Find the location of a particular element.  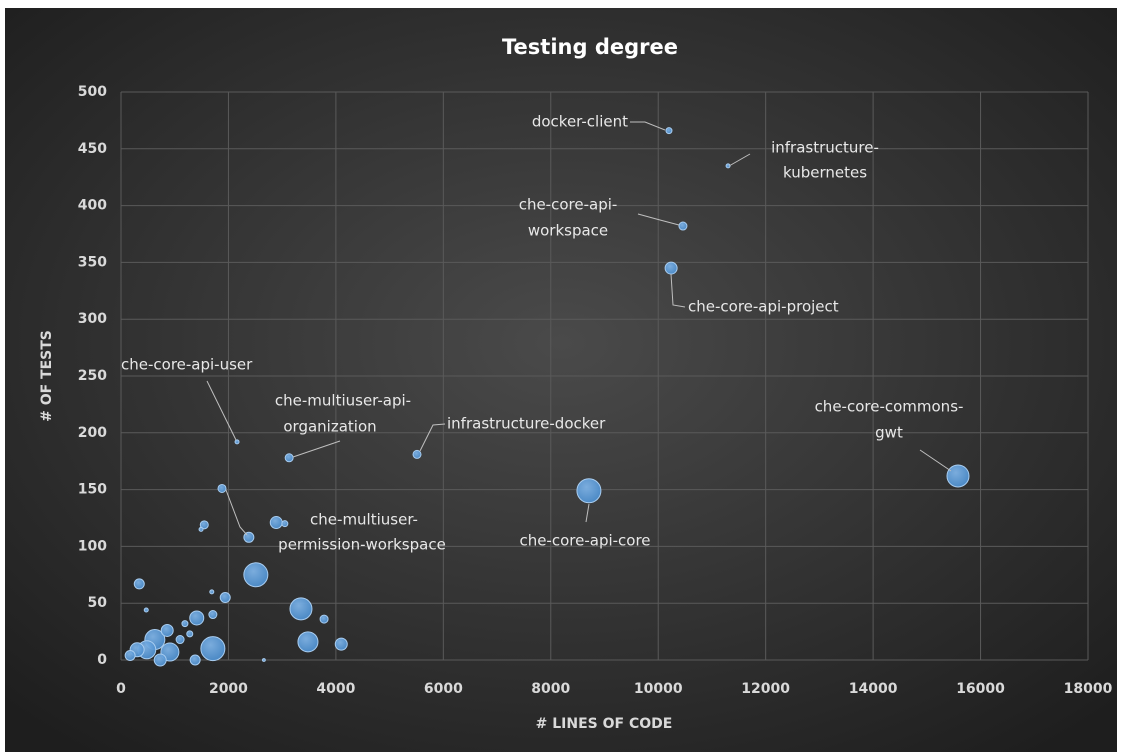

data-label: che-multiuser-api- is located at coordinates (343, 401).